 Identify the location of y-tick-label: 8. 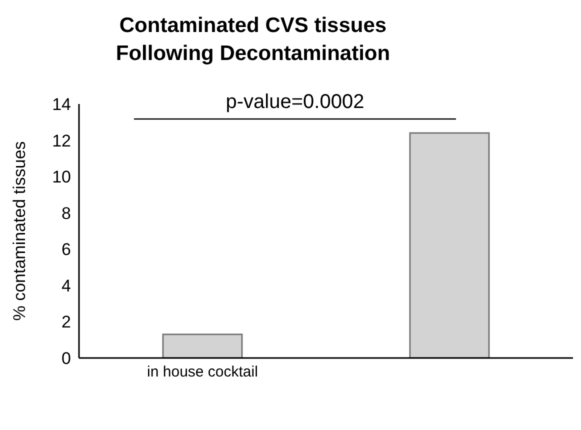
(66, 213).